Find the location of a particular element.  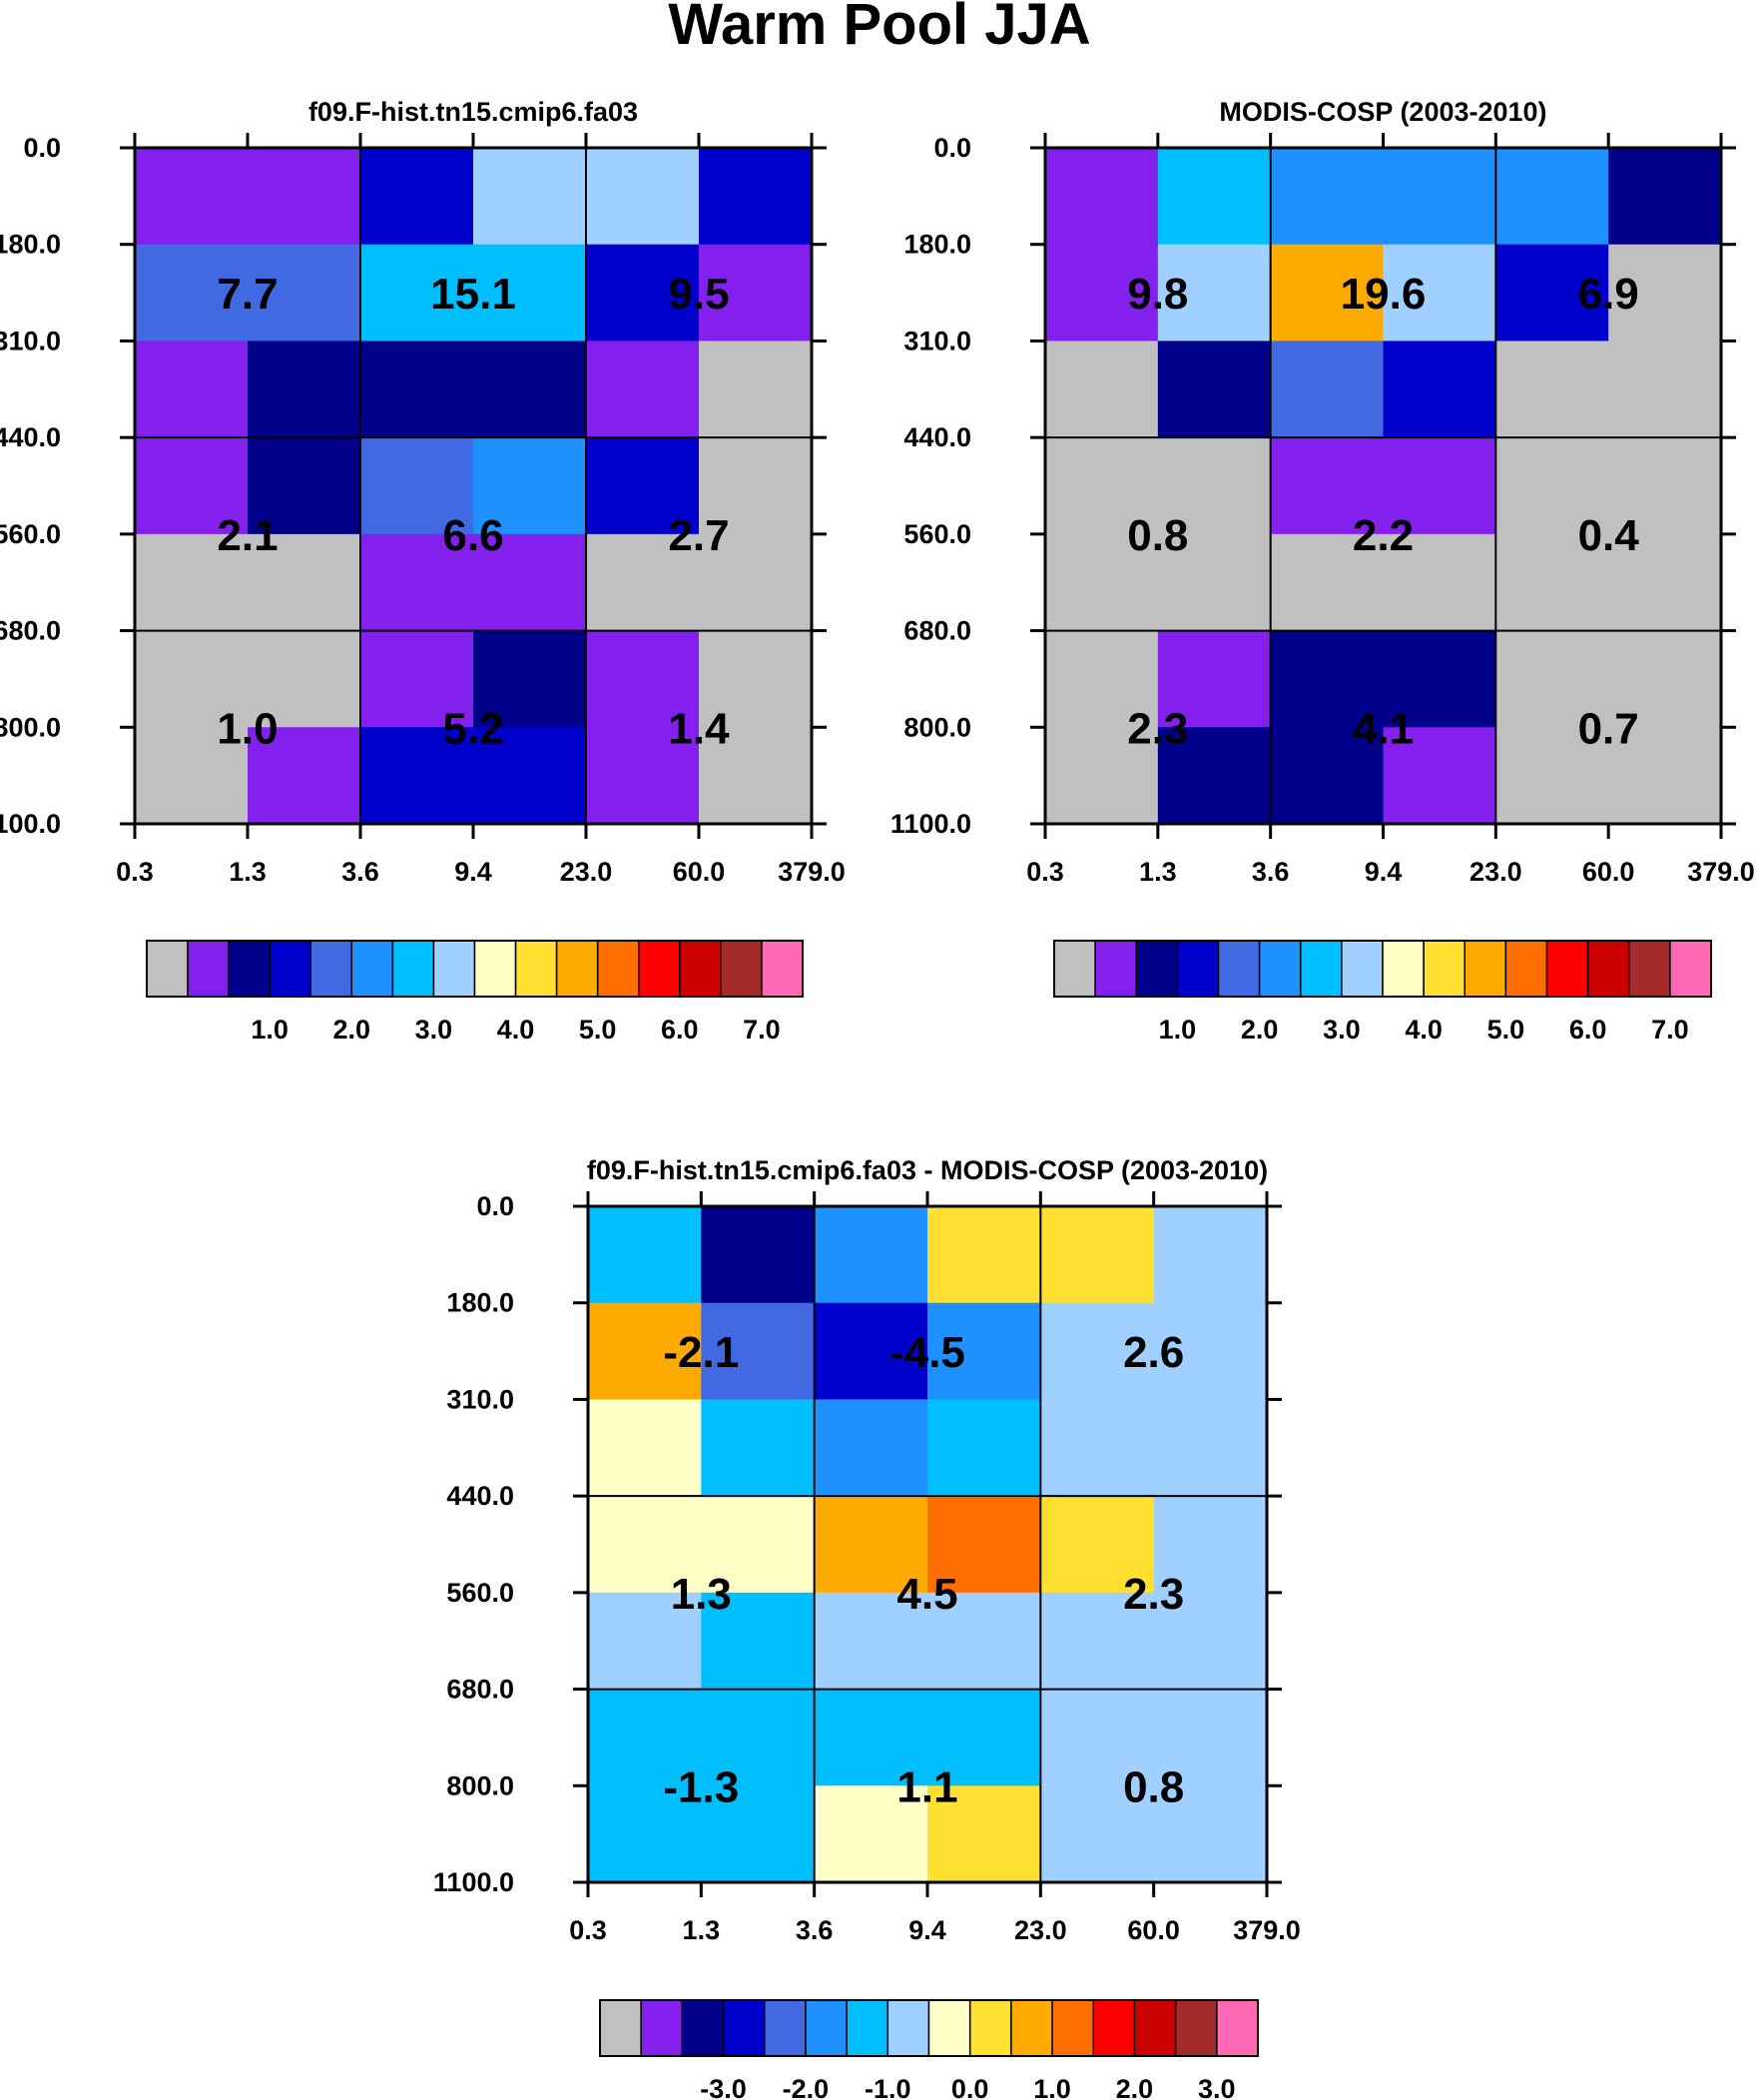

x-tick-label: 1.3 is located at coordinates (1158, 872).